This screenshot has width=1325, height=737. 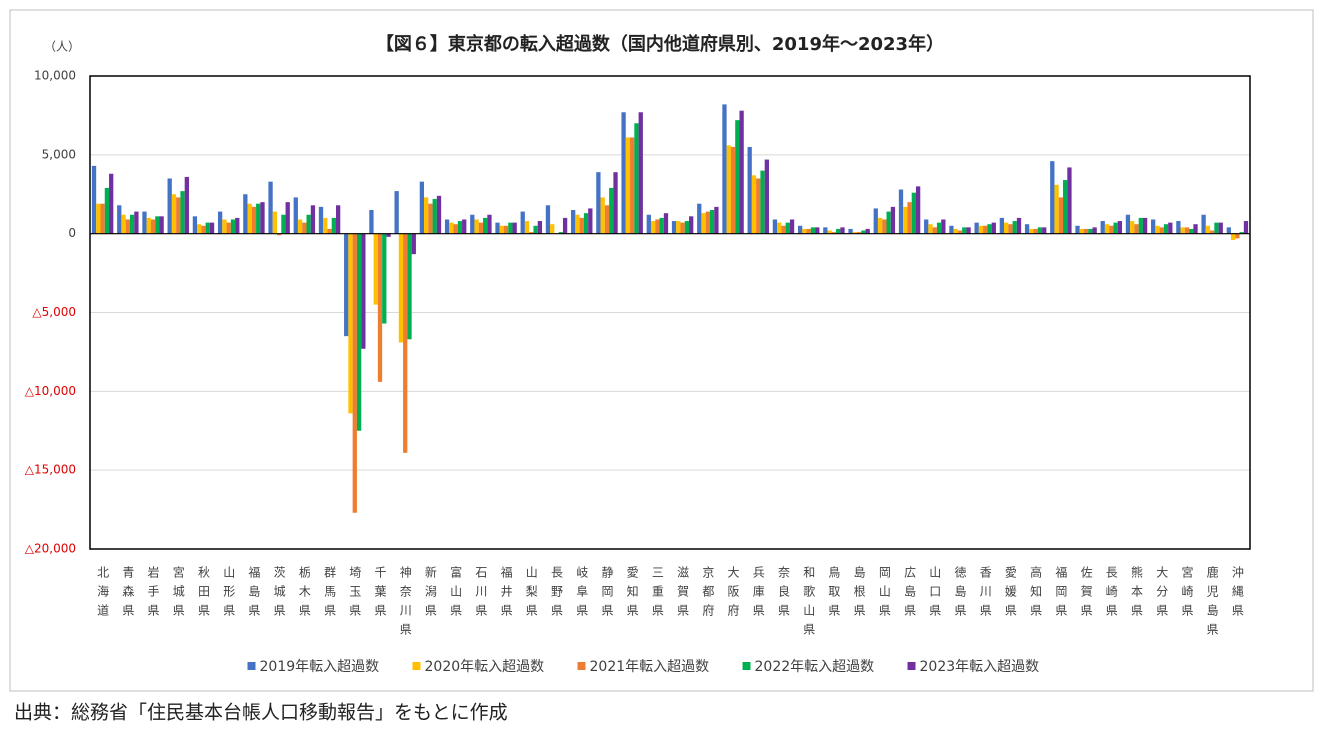 I want to click on x-tick-label: 和歌山県, so click(x=809, y=604).